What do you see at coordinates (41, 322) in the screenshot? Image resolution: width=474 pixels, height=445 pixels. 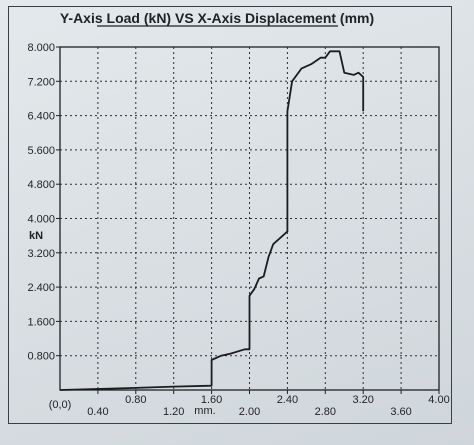 I see `y-tick-label: 1.600` at bounding box center [41, 322].